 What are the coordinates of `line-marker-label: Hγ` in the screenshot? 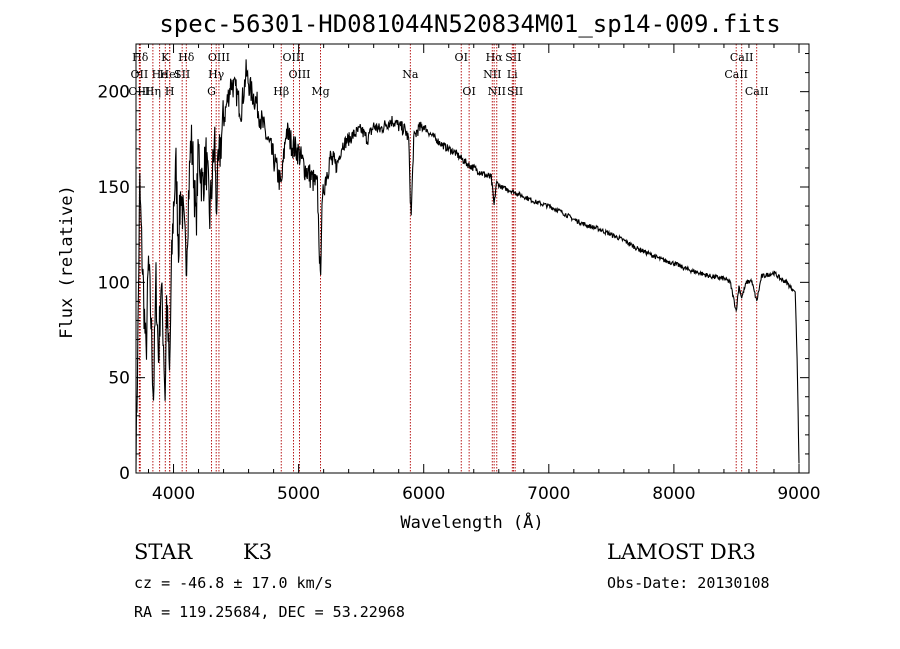 It's located at (216, 74).